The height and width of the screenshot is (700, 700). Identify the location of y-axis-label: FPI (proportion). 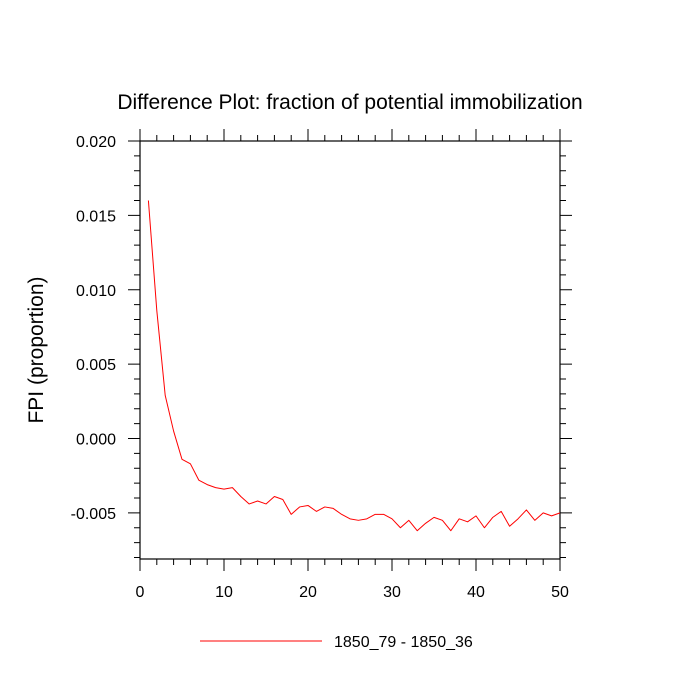
(36, 349).